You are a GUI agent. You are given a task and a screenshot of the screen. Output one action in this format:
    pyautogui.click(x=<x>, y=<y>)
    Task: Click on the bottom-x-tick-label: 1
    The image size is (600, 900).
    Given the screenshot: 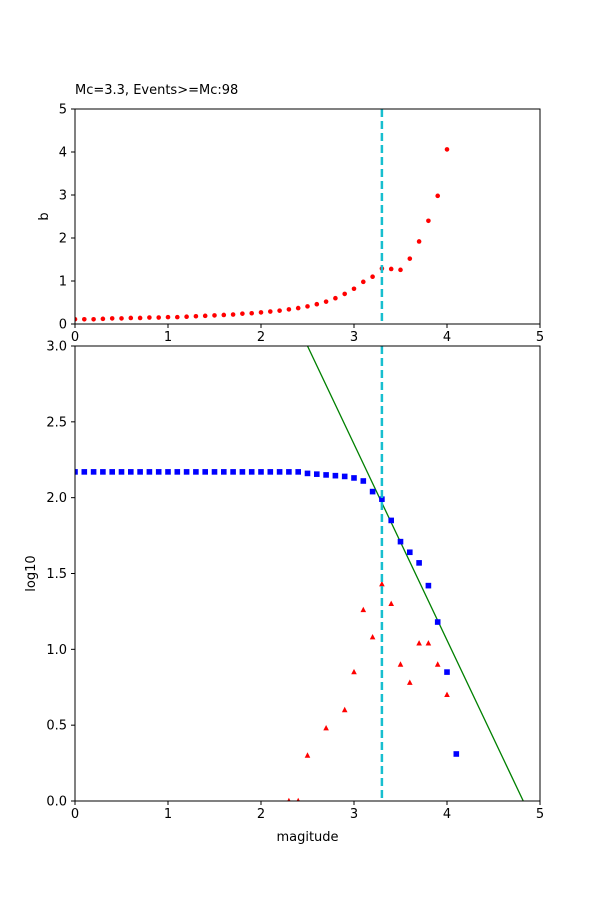 What is the action you would take?
    pyautogui.click(x=168, y=814)
    